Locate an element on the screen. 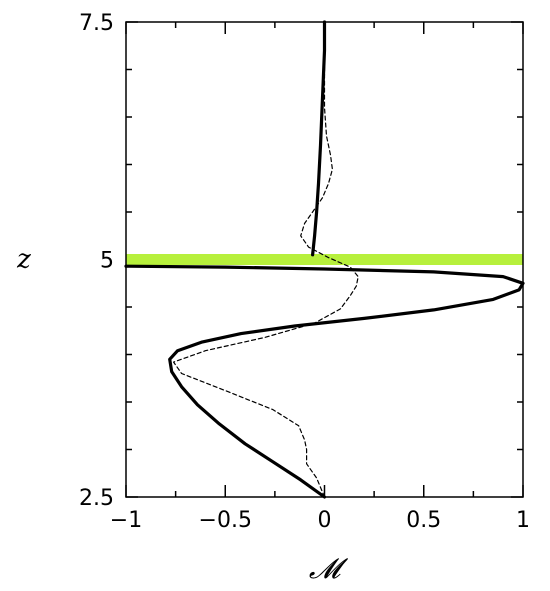 This screenshot has height=591, width=550. x-tick-label: −0.5 is located at coordinates (225, 520).